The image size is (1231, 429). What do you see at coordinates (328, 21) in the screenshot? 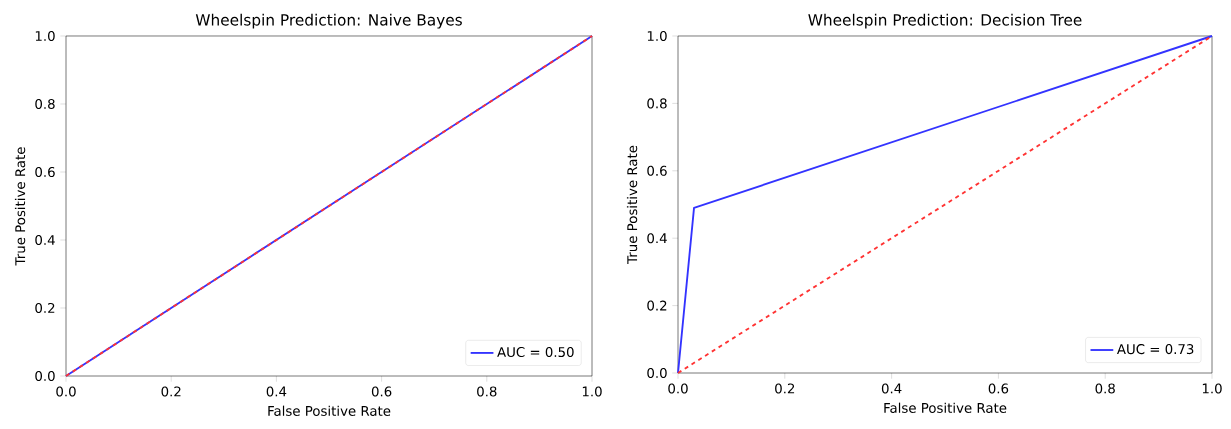
I see `chart-title: Wheelspin Prediction: Naive Bayes` at bounding box center [328, 21].